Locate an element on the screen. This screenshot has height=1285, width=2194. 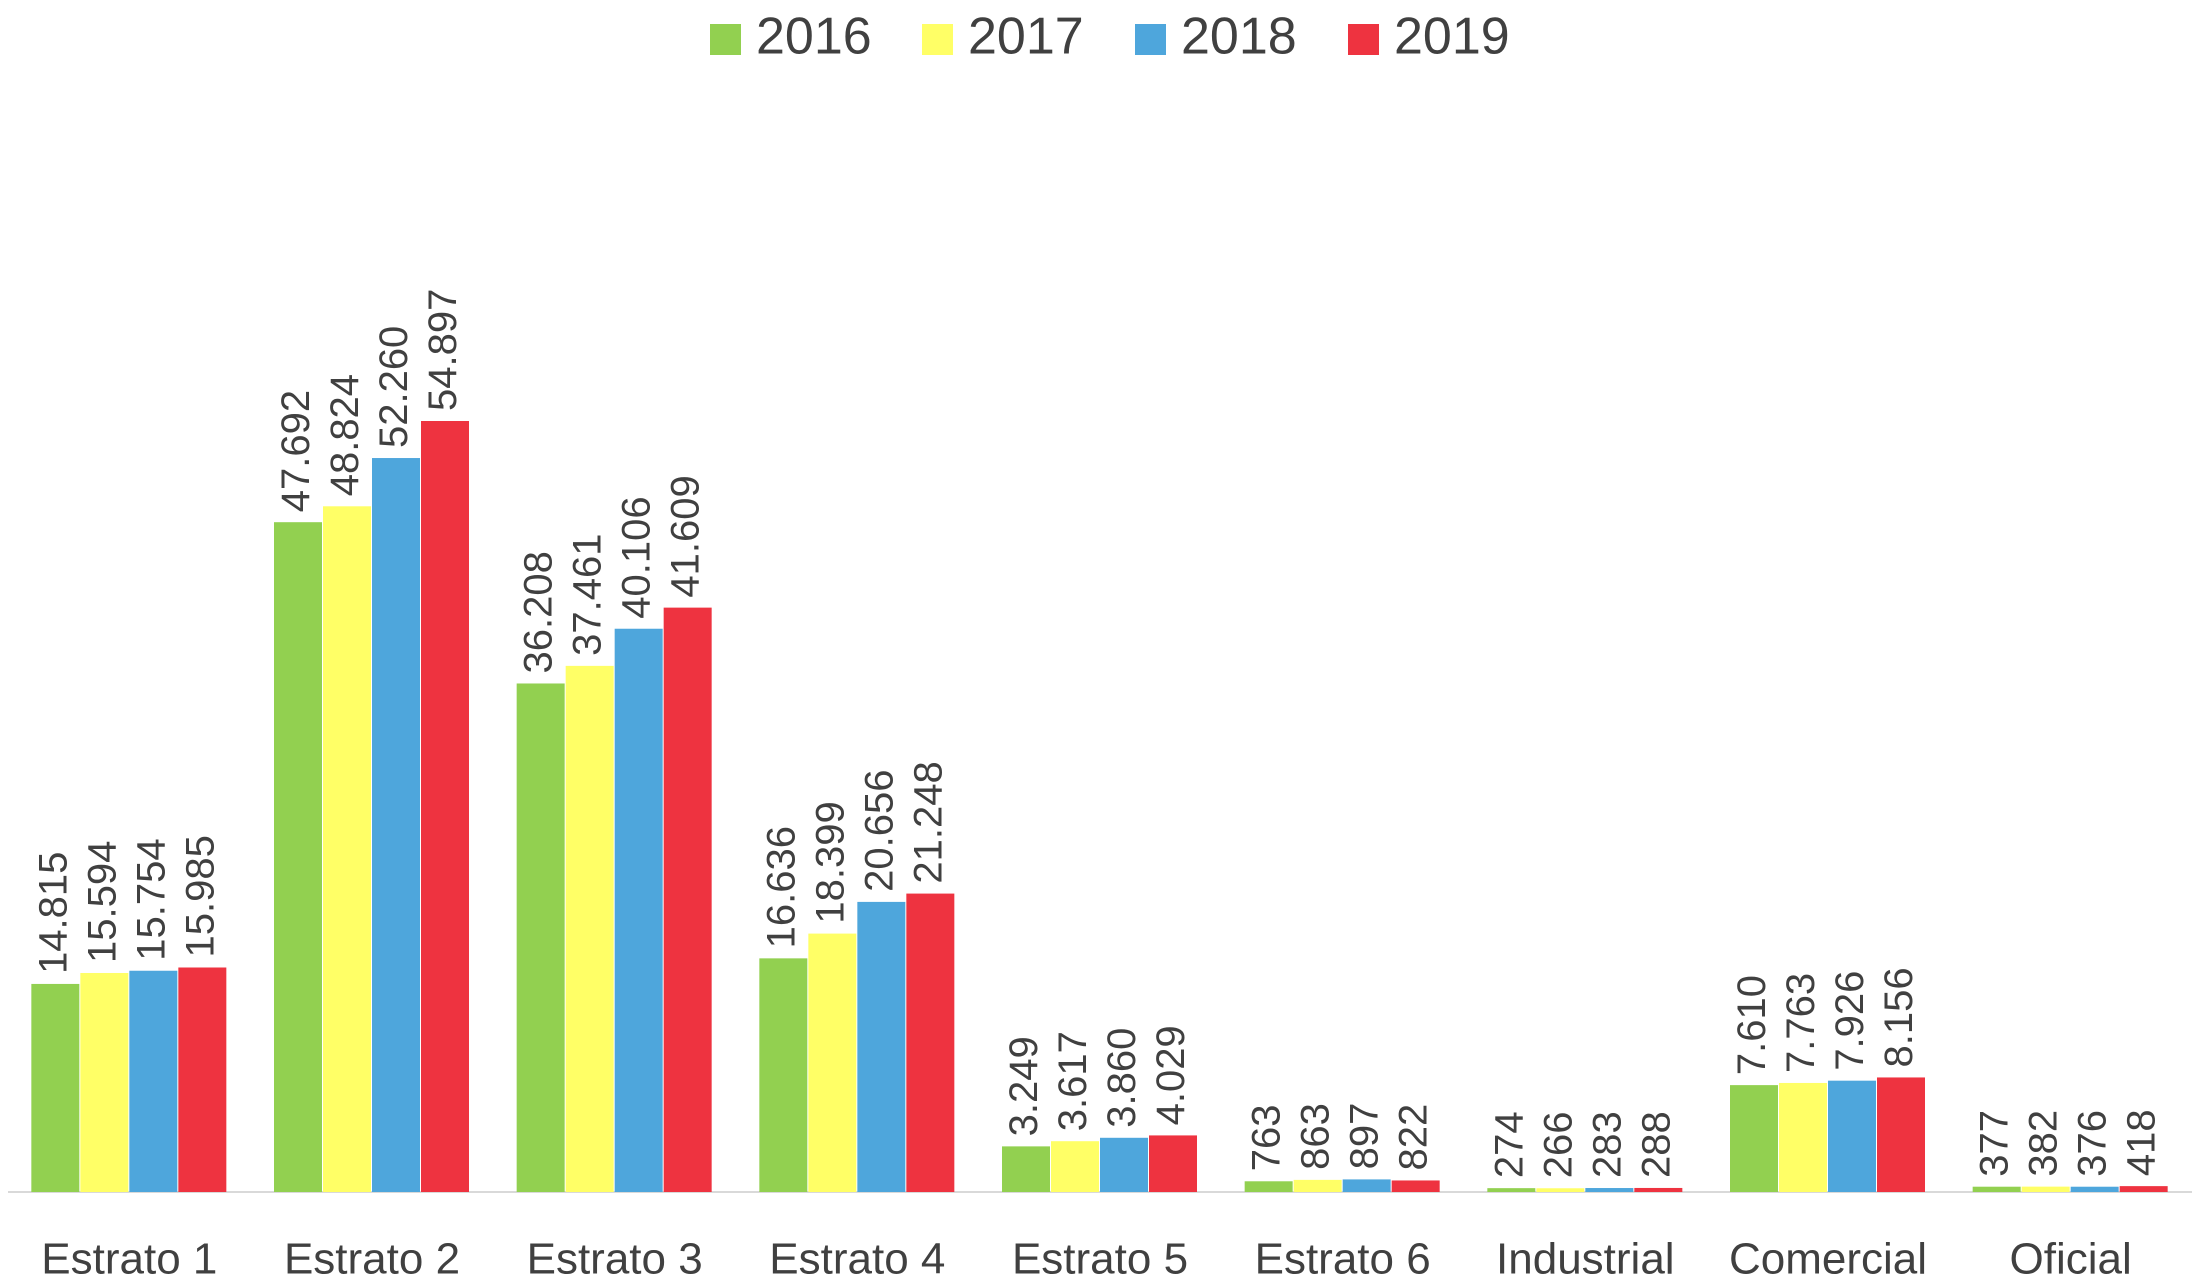
value-label: 418 is located at coordinates (2142, 1142).